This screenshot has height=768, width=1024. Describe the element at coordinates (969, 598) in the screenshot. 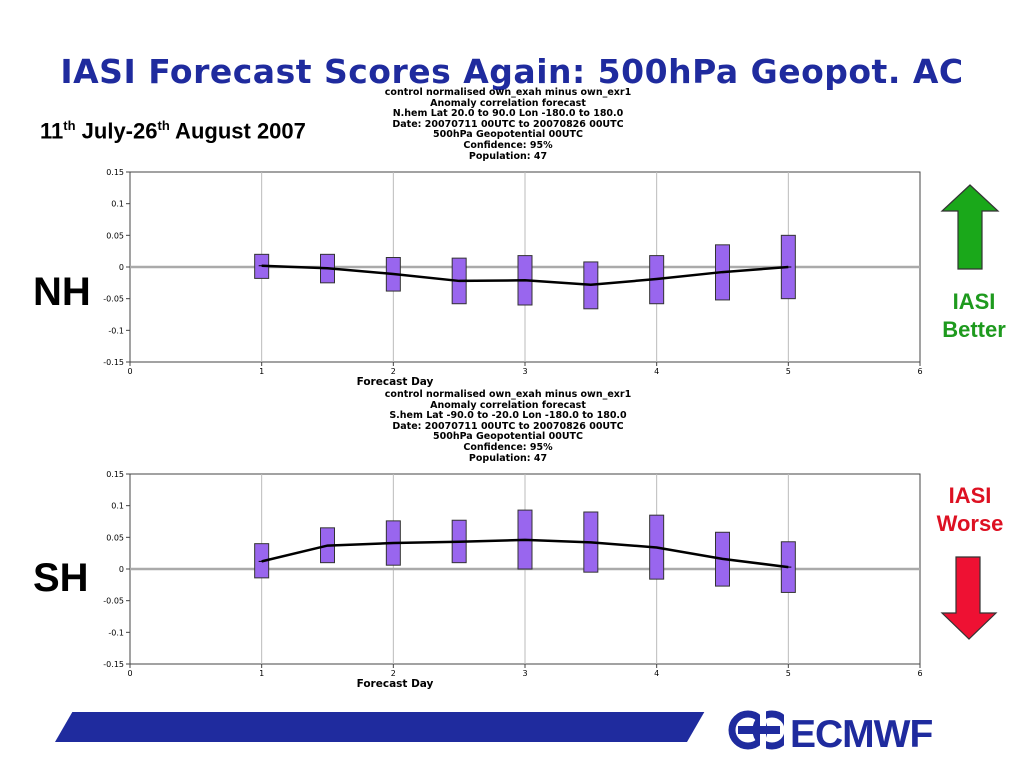

I see `down-arrow-icon` at that location.